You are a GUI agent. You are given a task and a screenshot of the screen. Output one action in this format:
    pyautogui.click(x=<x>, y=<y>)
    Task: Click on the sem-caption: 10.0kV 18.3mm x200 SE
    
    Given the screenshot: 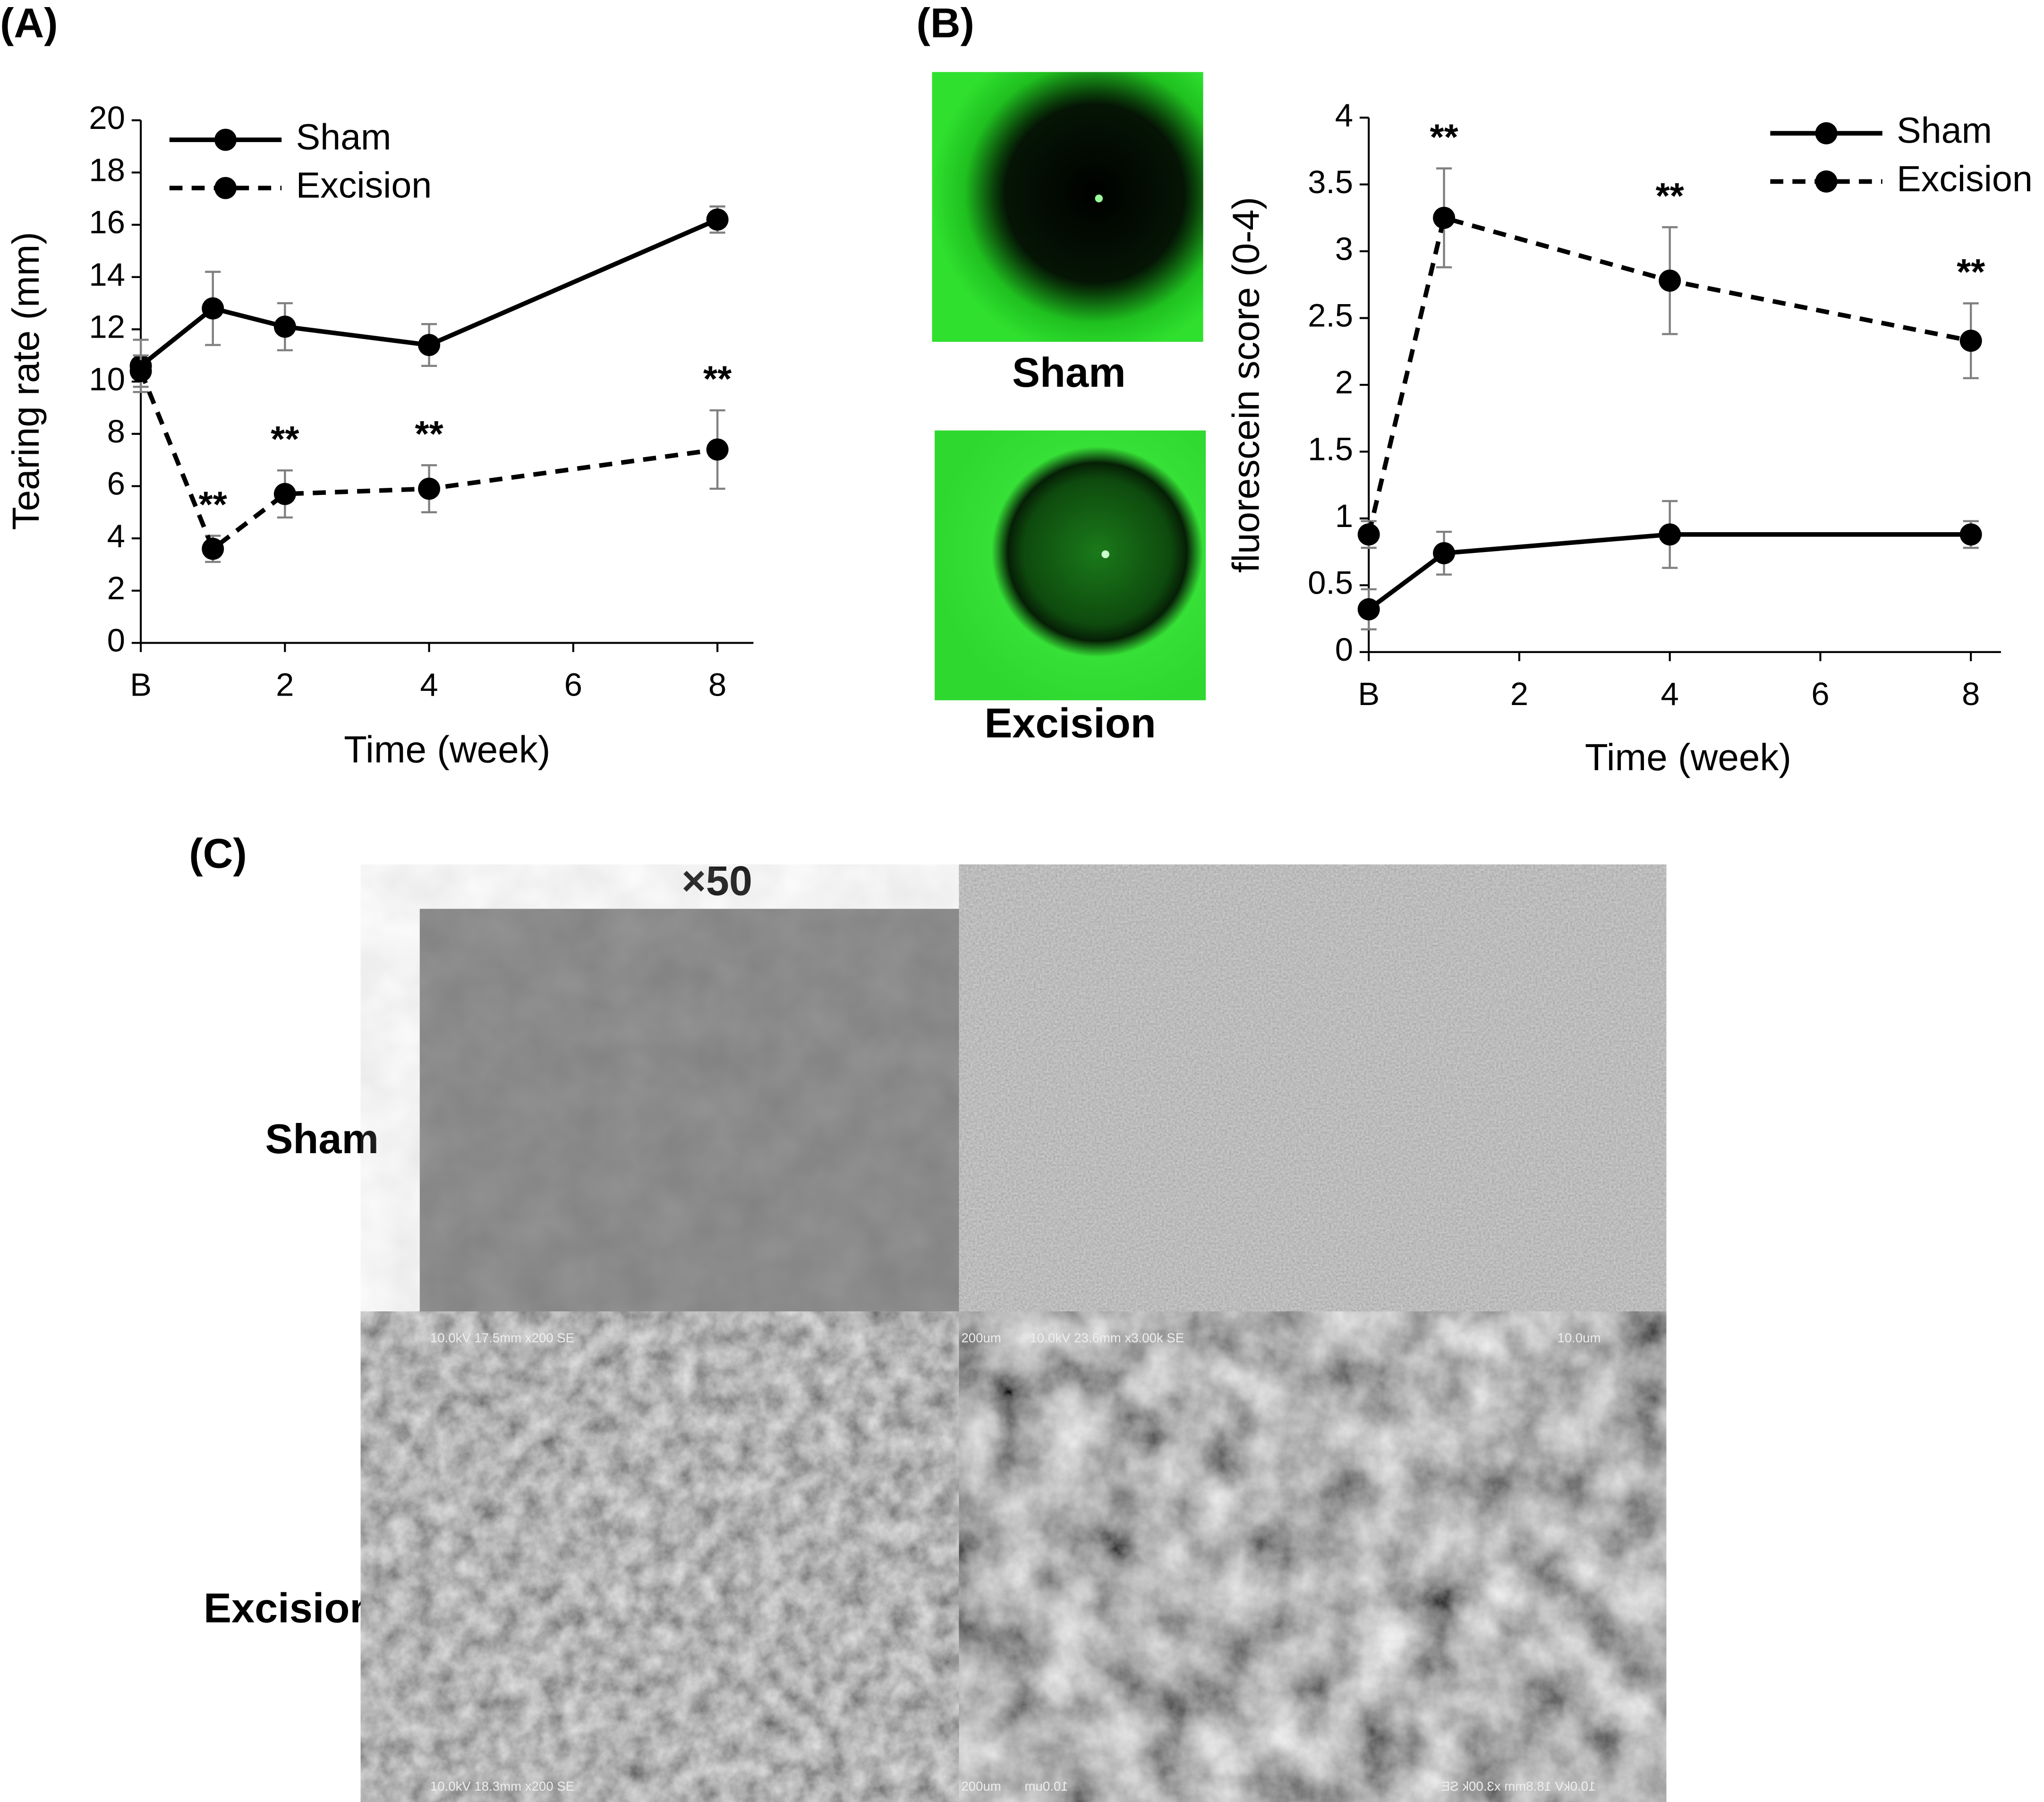 What is the action you would take?
    pyautogui.click(x=502, y=1786)
    